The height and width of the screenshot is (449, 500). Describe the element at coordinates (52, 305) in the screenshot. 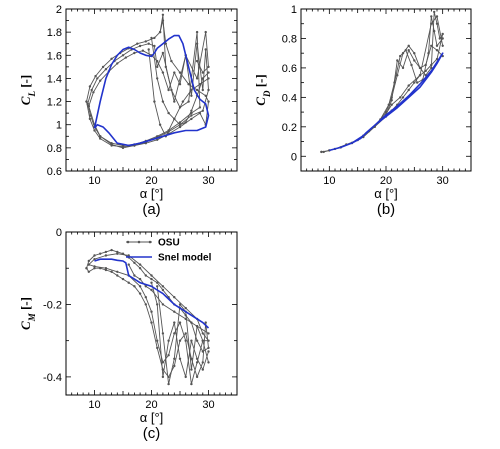

I see `y-tick-label: -0.2` at that location.